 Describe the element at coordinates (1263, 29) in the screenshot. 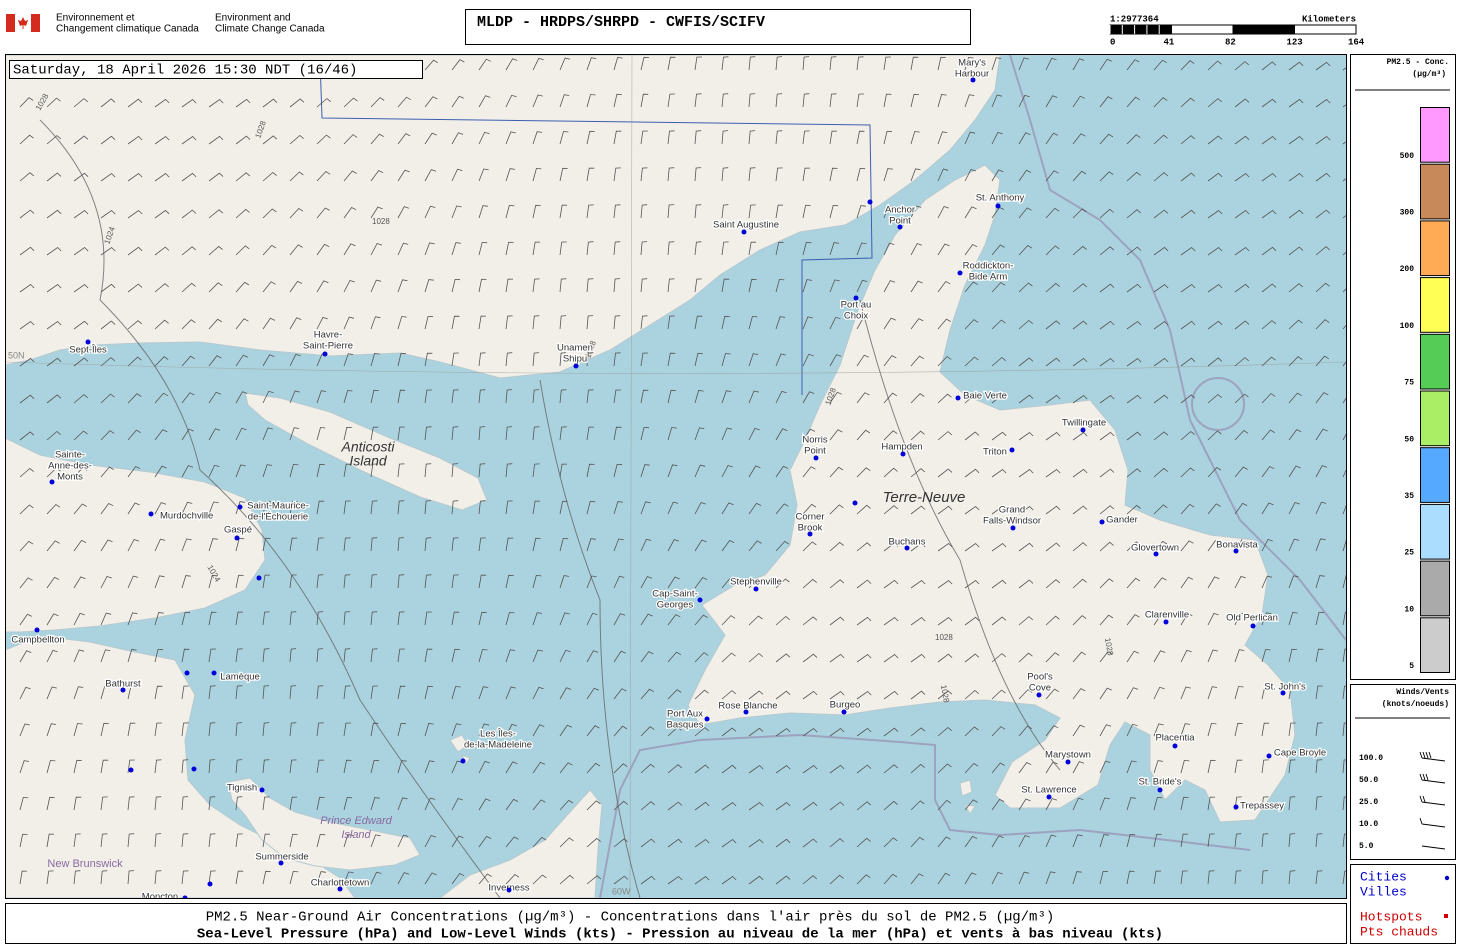

I see `scale-segment` at that location.